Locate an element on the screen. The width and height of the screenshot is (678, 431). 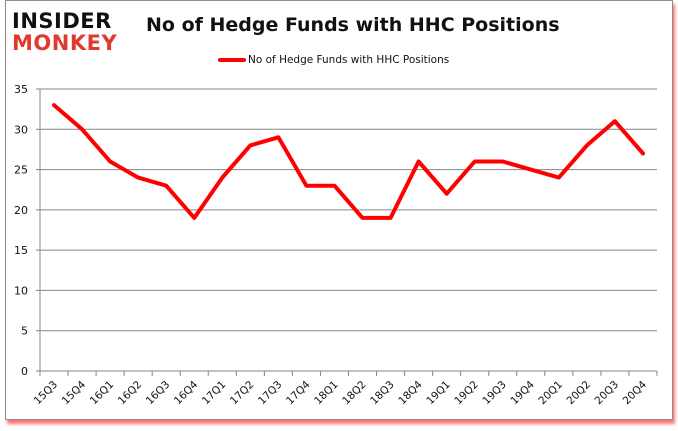
logo-line-2: MONKEY is located at coordinates (65, 43).